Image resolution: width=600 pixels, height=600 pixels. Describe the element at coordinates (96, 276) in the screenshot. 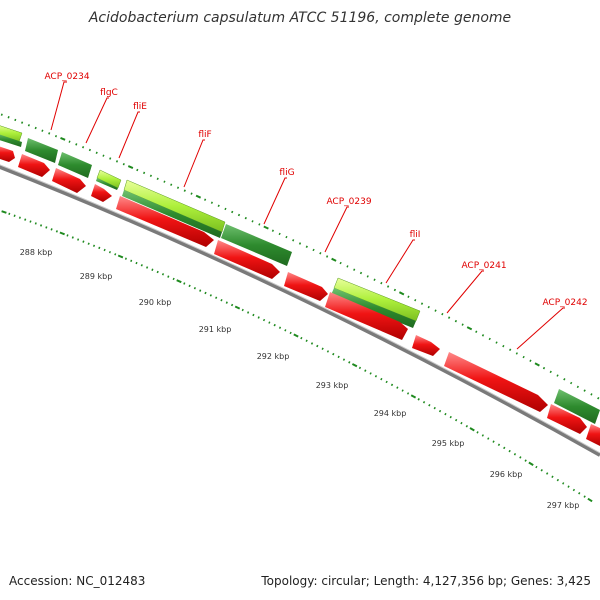

I see `kbp-label: 289 kbp` at that location.